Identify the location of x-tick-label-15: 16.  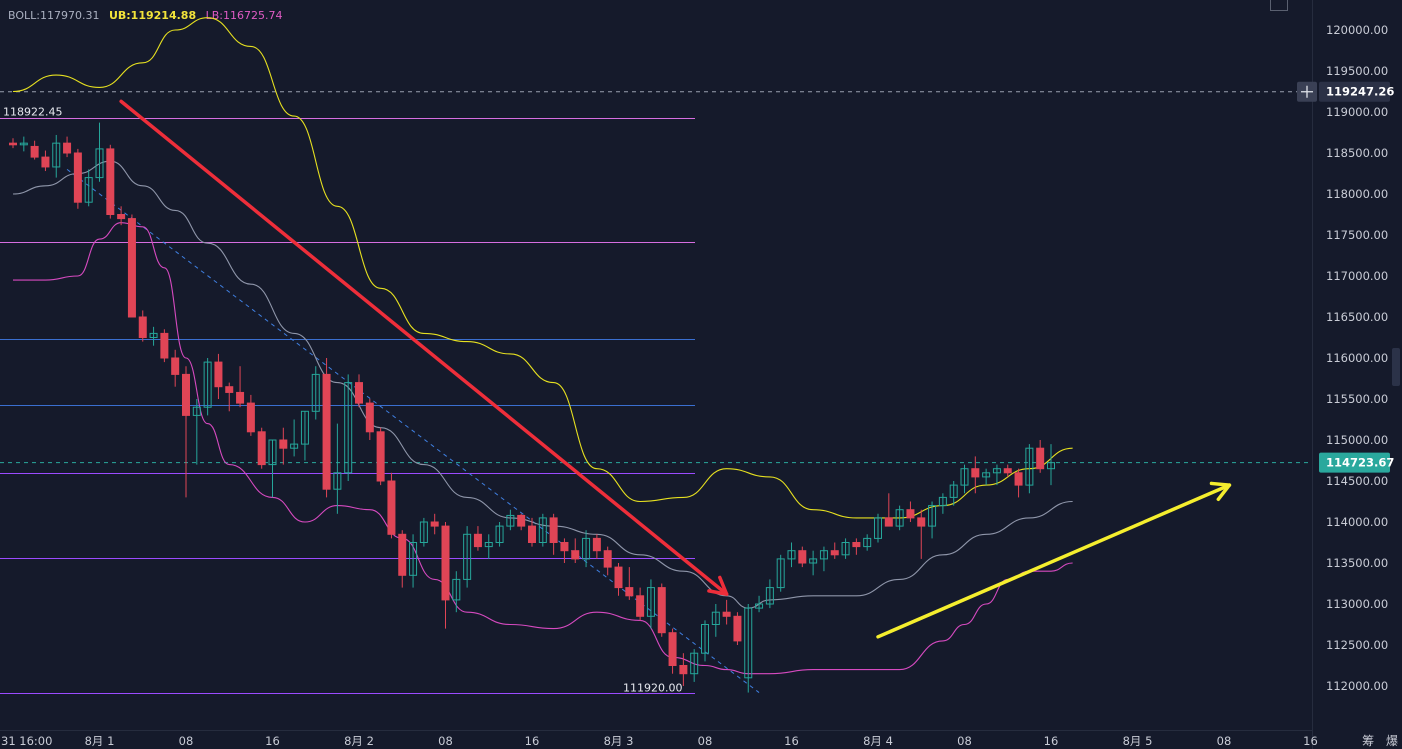
(1310, 741).